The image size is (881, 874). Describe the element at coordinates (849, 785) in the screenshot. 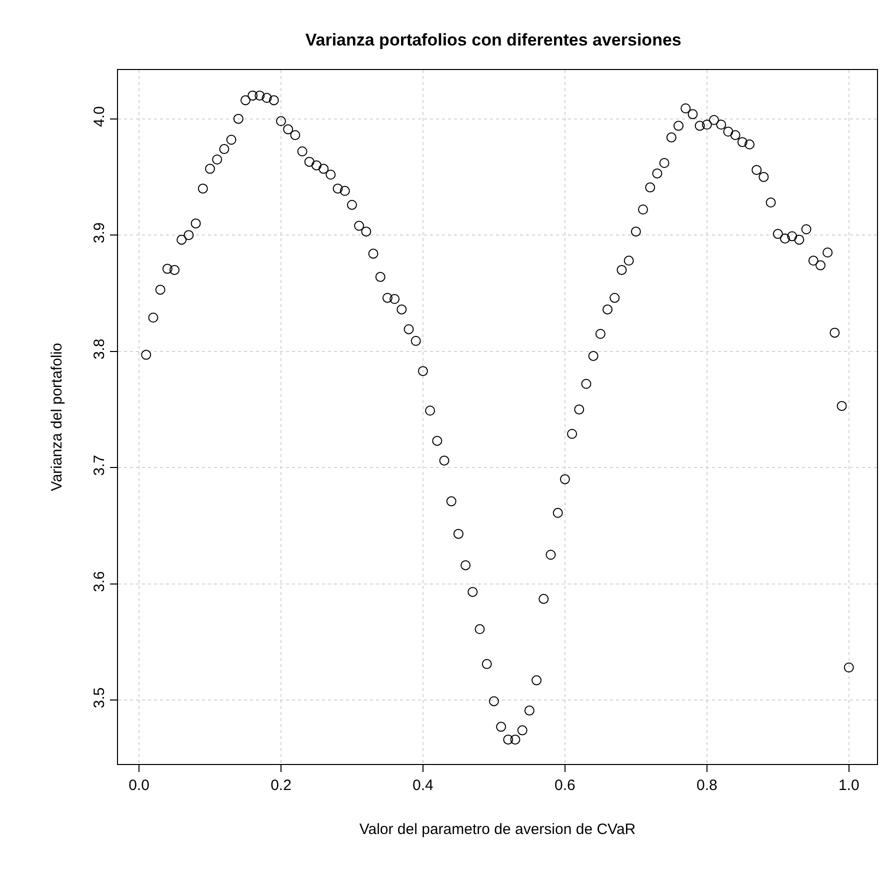

I see `x-tick-label: 1.0` at that location.